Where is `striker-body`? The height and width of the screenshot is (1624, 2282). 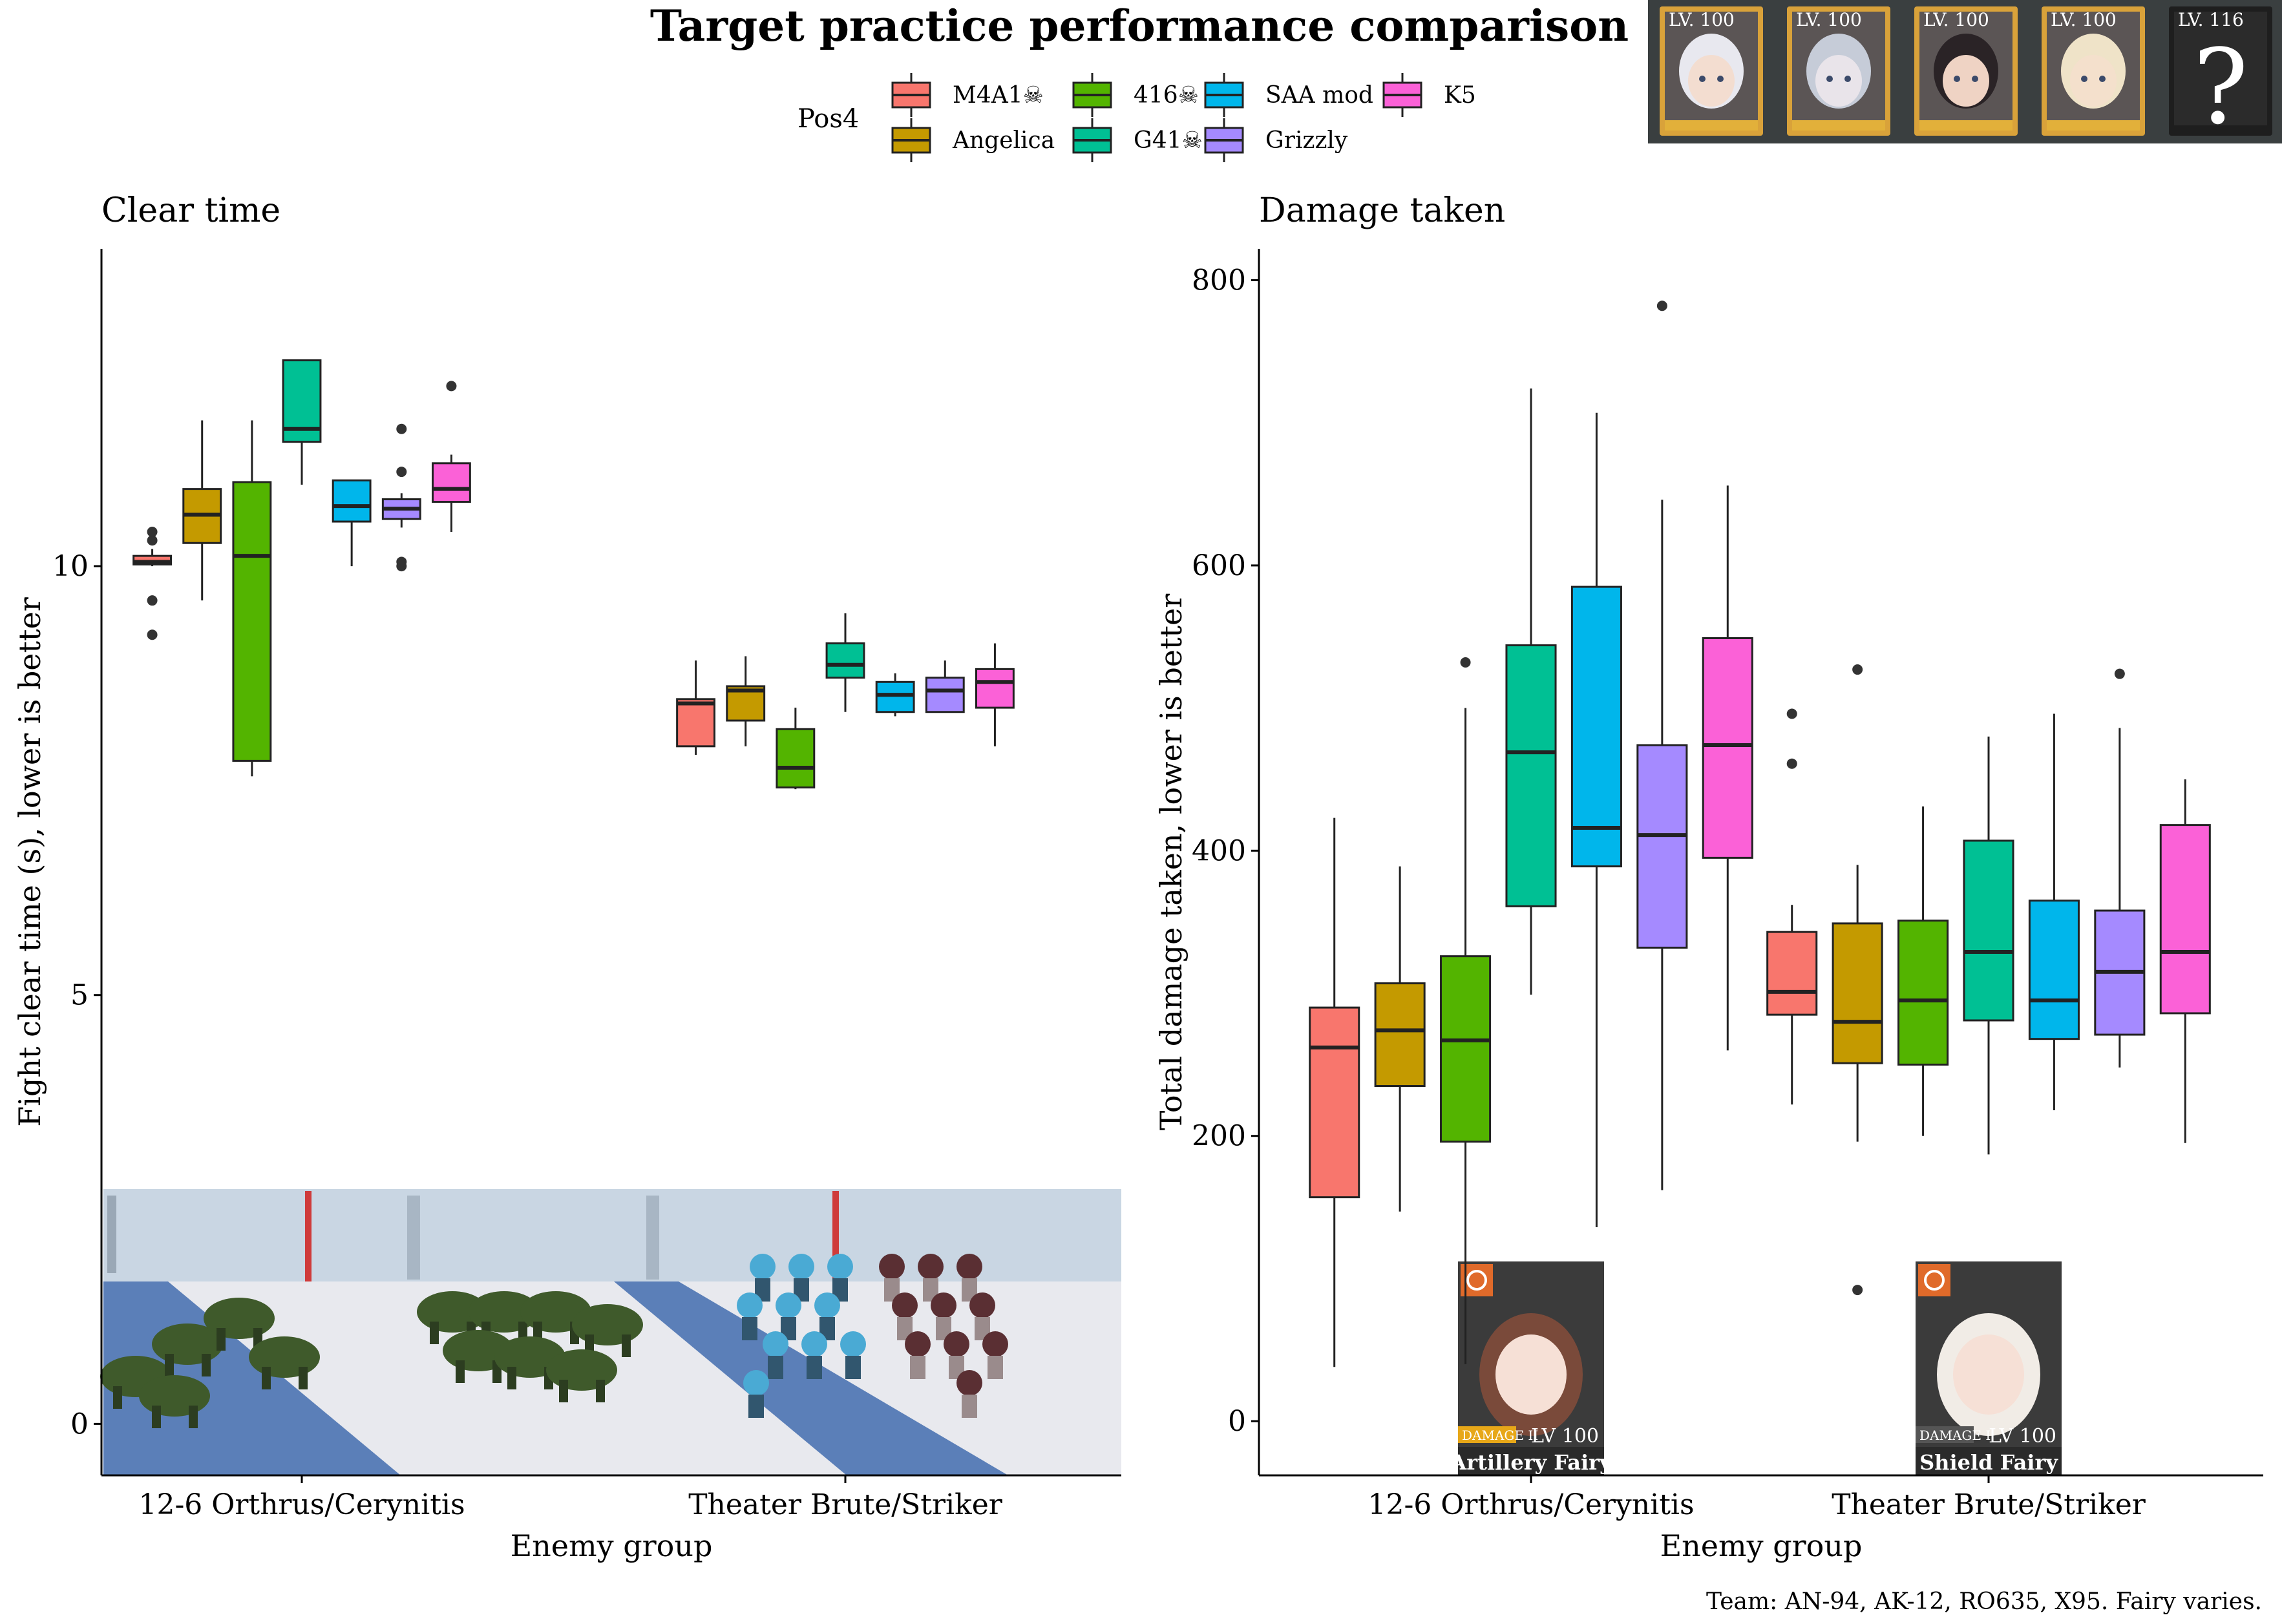
striker-body is located at coordinates (918, 1367).